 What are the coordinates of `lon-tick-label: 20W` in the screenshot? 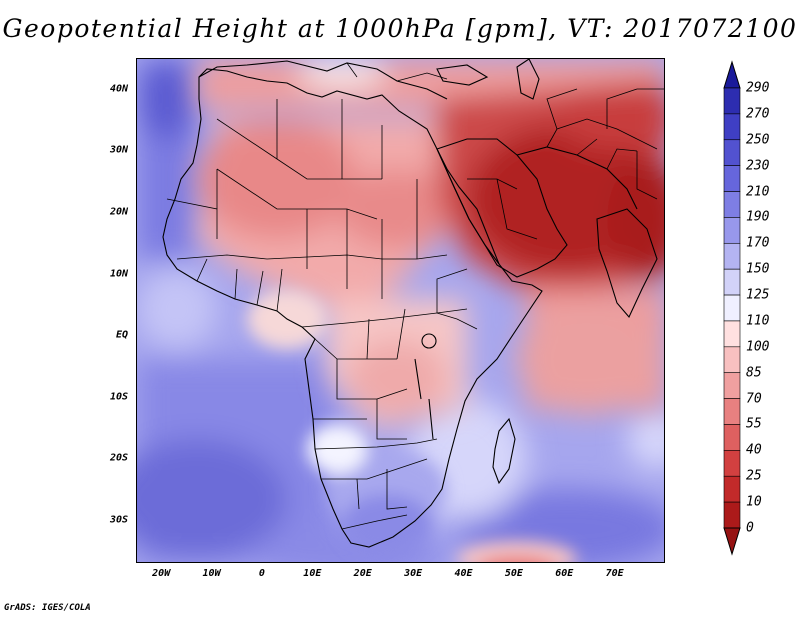 It's located at (161, 573).